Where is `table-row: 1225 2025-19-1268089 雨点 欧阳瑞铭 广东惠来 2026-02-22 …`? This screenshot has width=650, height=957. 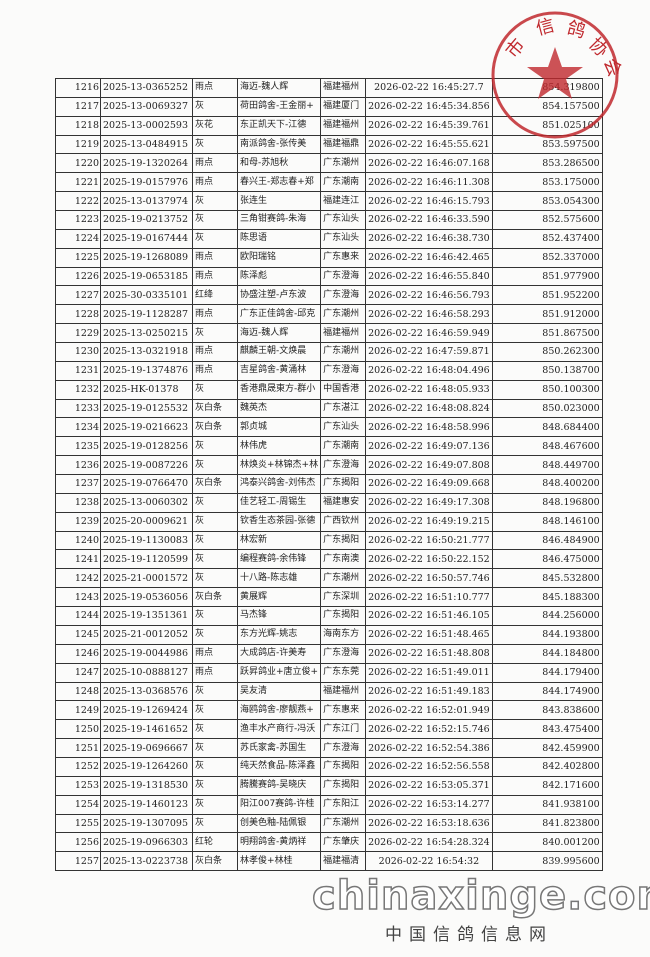
table-row: 1225 2025-19-1268089 雨点 欧阳瑞铭 广东惠来 2026-02-22 … is located at coordinates (329, 257).